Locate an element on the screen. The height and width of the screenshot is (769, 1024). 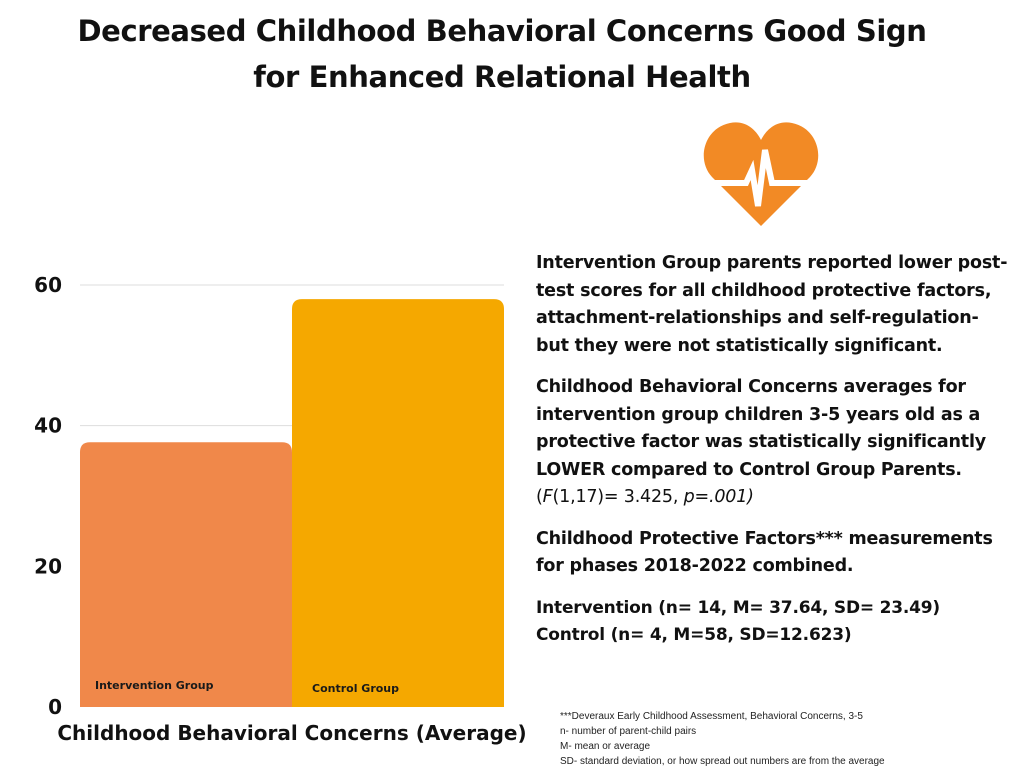
bar-control-group is located at coordinates (398, 503).